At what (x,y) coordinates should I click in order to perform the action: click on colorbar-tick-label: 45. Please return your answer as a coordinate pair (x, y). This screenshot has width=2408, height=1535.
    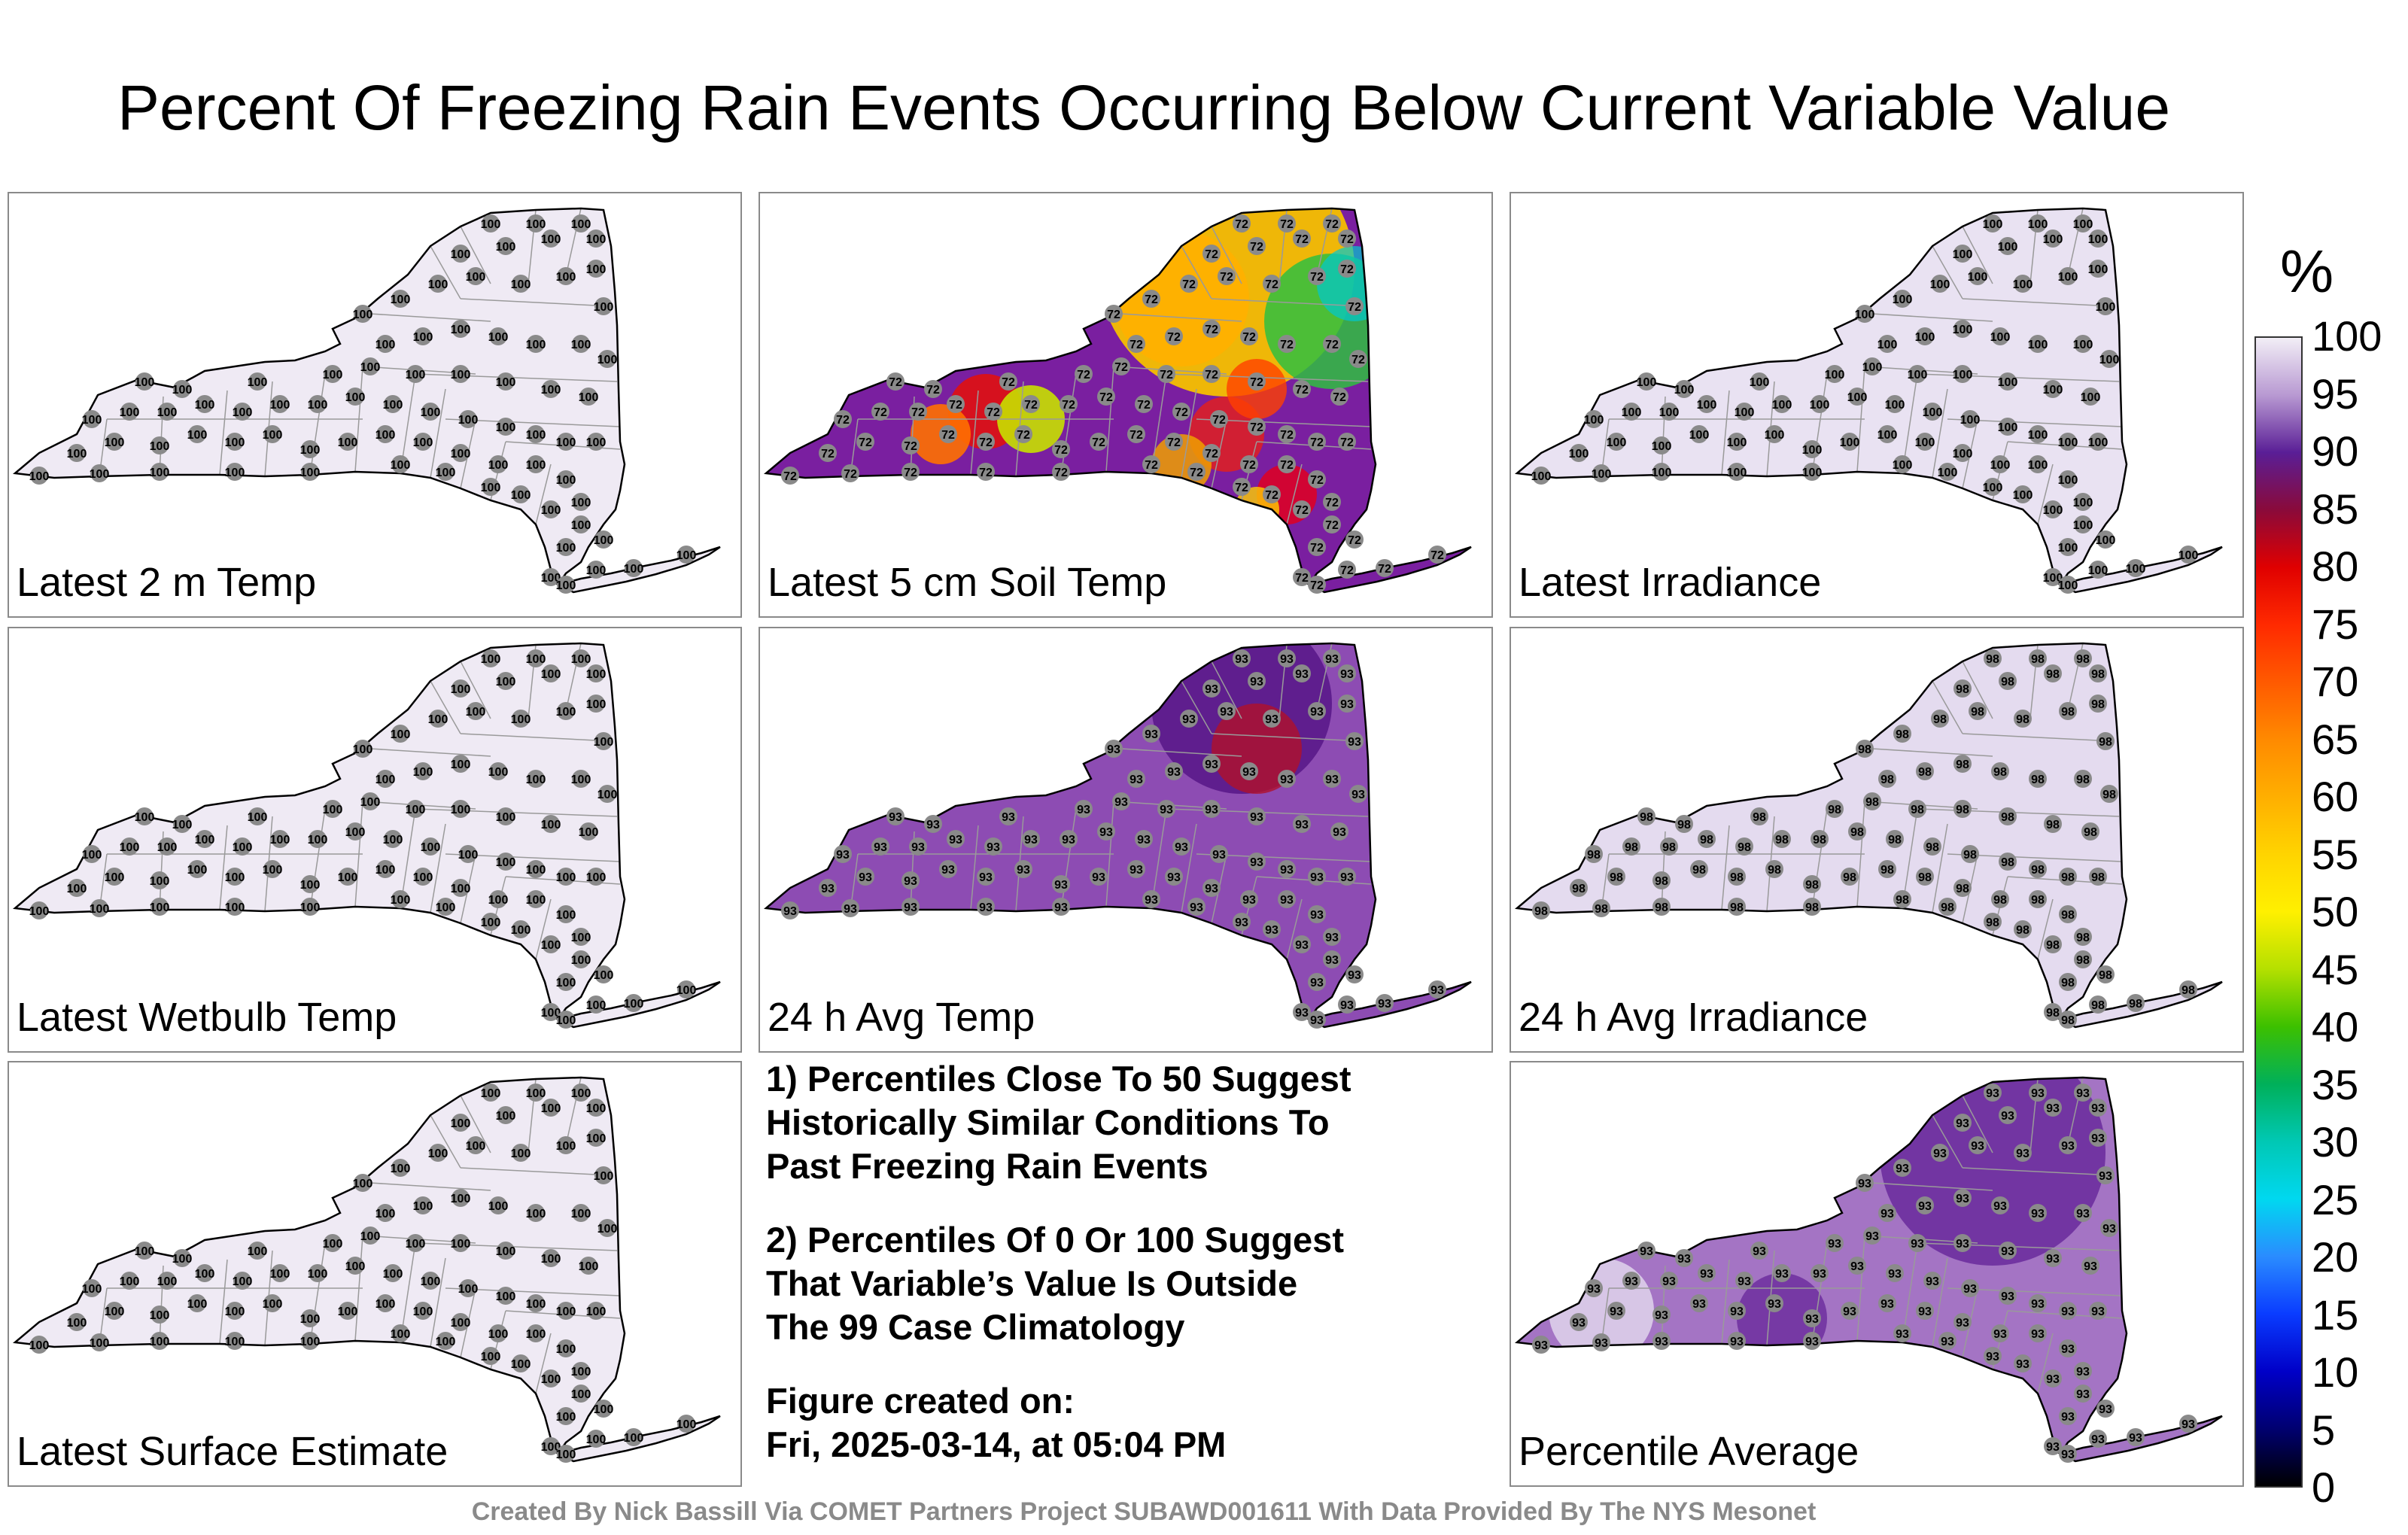
    Looking at the image, I should click on (2335, 969).